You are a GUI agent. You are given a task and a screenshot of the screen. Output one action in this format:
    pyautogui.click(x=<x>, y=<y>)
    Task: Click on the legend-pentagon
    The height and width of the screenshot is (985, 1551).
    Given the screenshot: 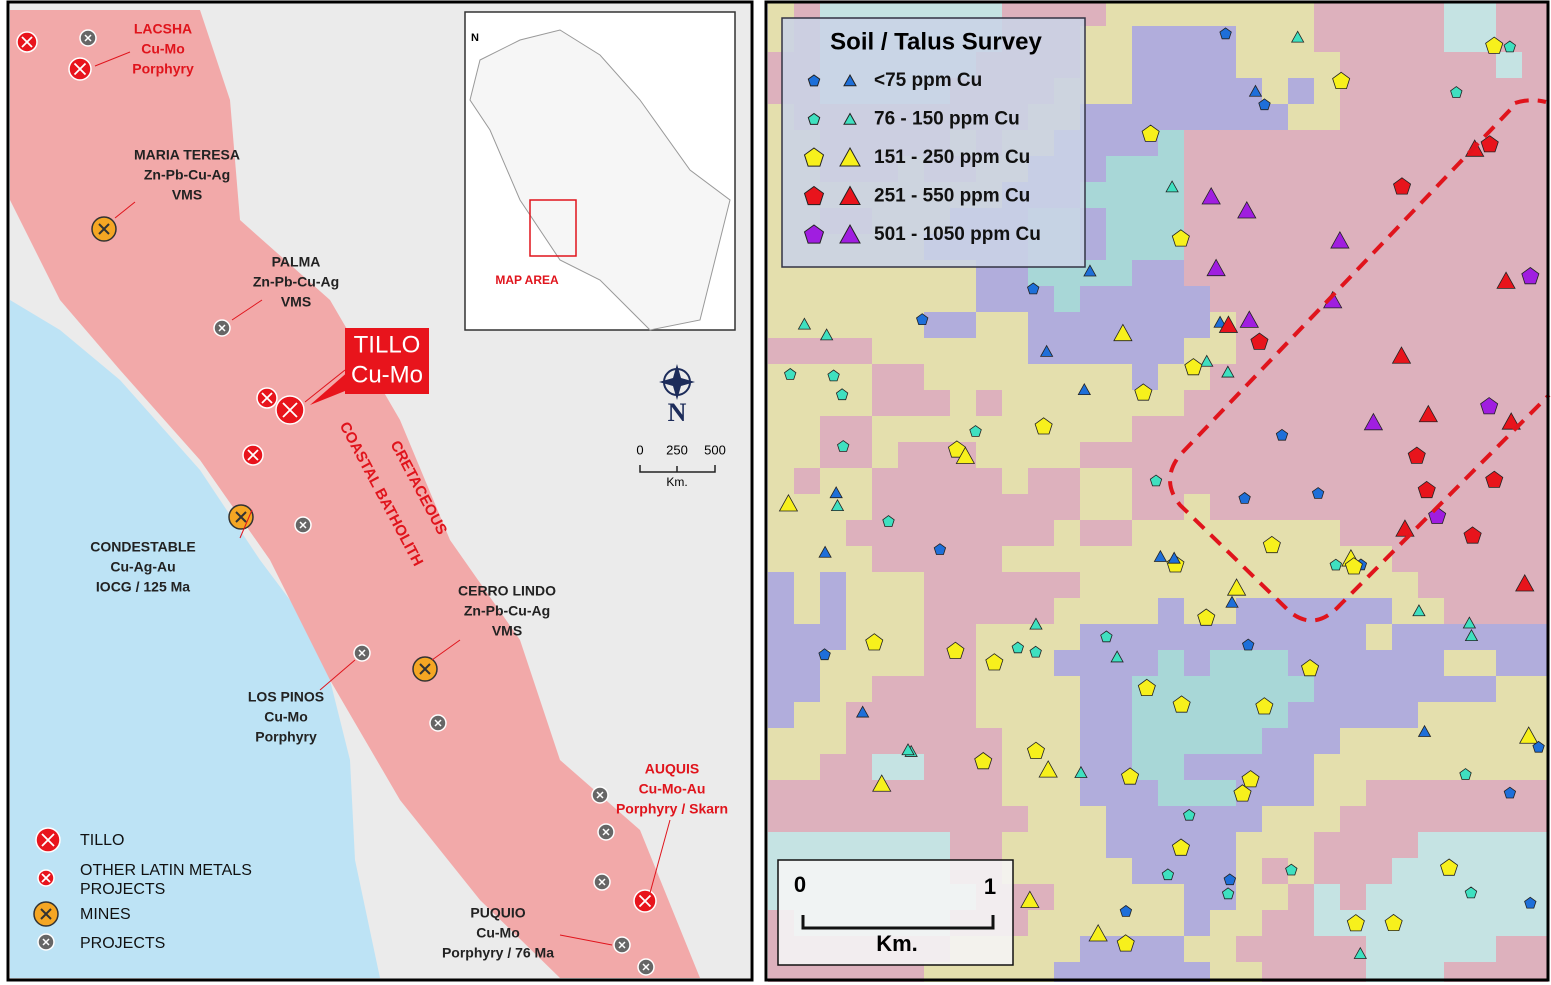 What is the action you would take?
    pyautogui.click(x=814, y=157)
    